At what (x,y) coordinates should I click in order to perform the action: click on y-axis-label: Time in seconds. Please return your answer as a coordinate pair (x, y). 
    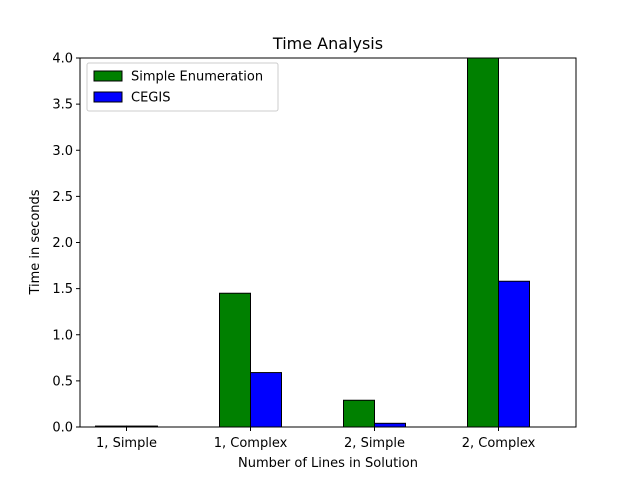
    Looking at the image, I should click on (35, 242).